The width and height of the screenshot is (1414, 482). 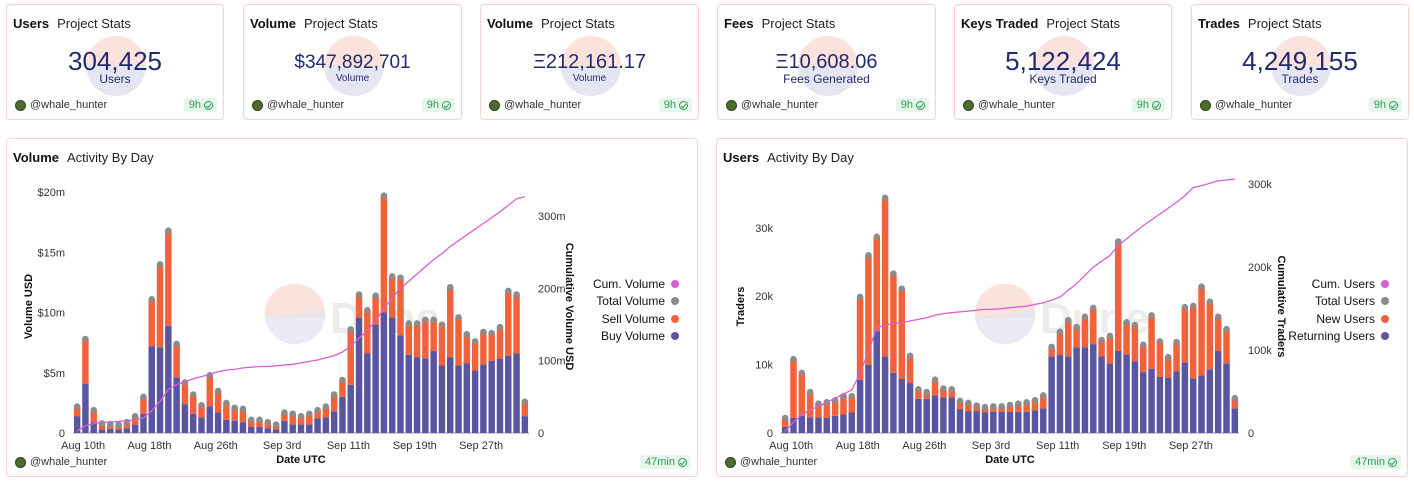 I want to click on legend-item: New Users, so click(x=1338, y=319).